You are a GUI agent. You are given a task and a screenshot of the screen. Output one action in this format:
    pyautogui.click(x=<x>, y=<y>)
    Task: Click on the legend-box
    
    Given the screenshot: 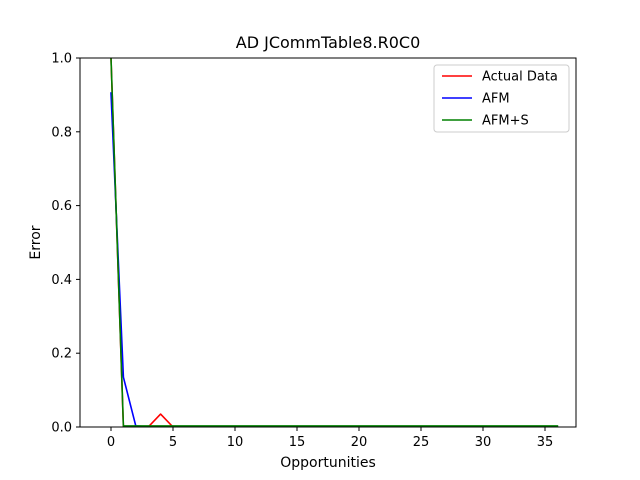 What is the action you would take?
    pyautogui.click(x=501, y=98)
    